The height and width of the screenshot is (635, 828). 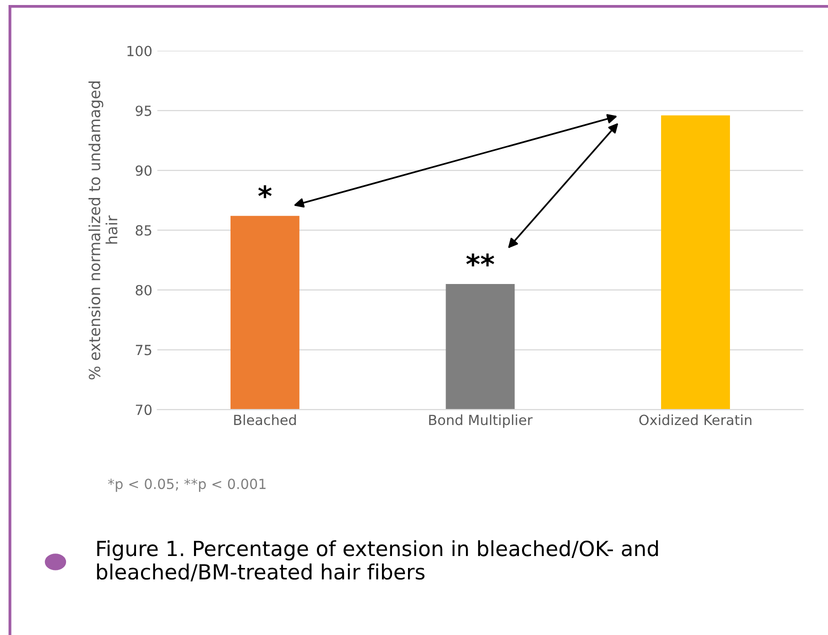 I want to click on y-tick-label: 70, so click(x=144, y=410).